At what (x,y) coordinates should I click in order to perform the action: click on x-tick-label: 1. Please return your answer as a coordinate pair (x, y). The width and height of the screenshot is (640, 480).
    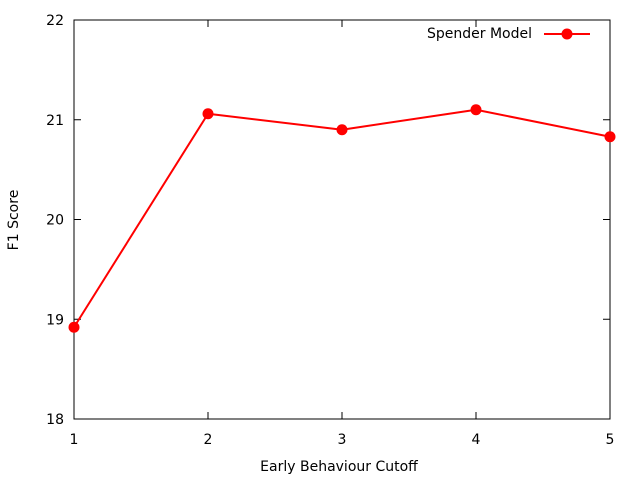
    Looking at the image, I should click on (74, 440).